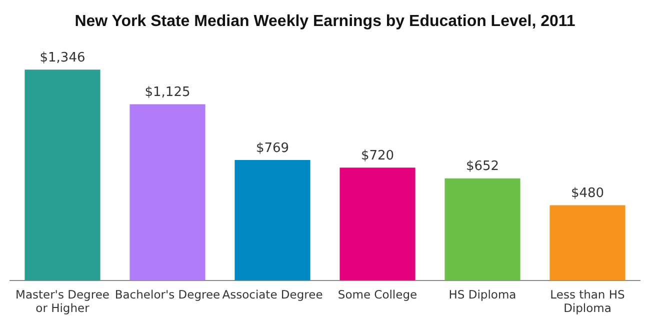  What do you see at coordinates (273, 148) in the screenshot?
I see `data-label: $769` at bounding box center [273, 148].